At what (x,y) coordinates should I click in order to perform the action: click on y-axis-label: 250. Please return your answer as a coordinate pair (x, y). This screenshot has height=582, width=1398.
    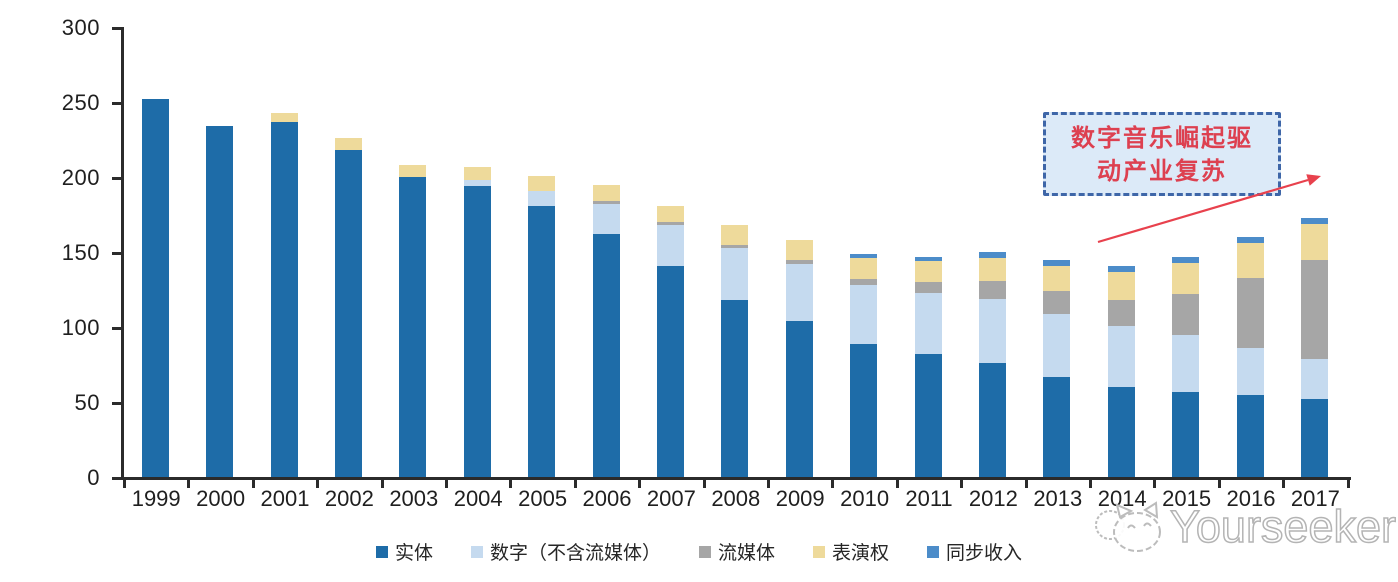
    Looking at the image, I should click on (80, 102).